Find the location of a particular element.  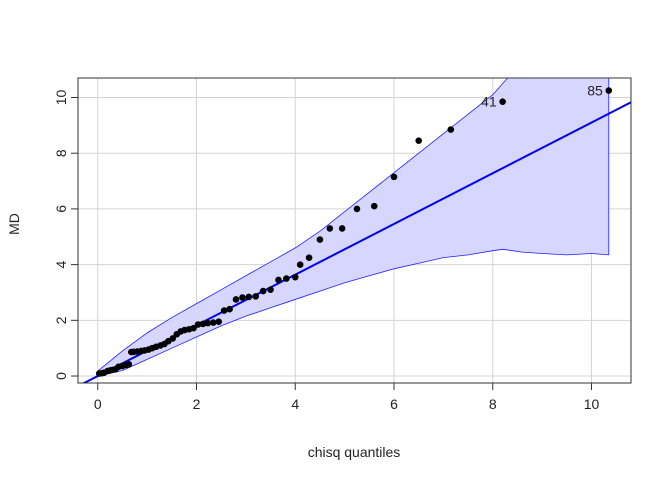

y-tick-label: 4 is located at coordinates (61, 265).